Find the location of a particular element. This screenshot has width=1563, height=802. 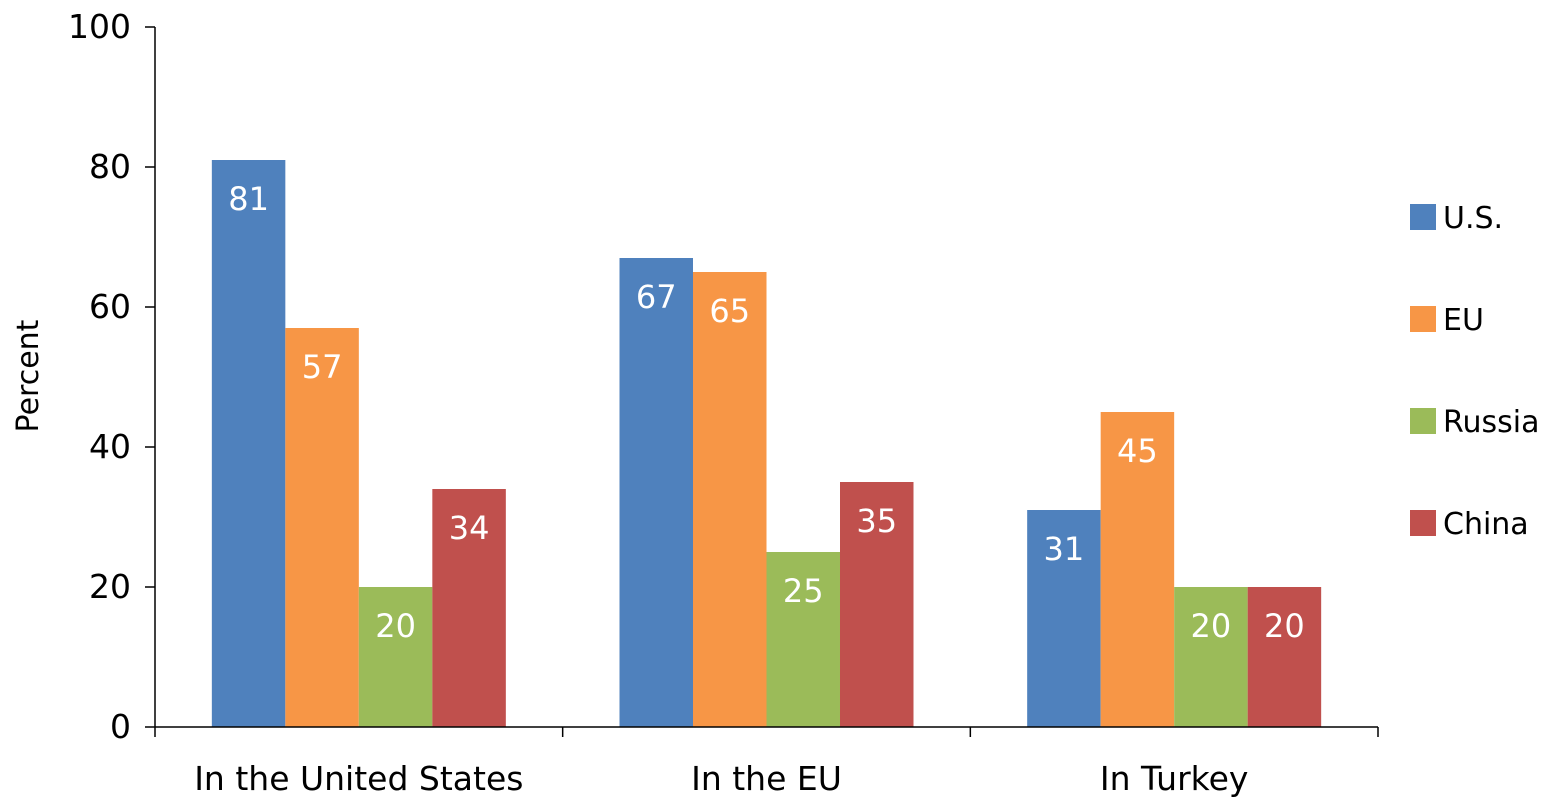

bar-value-label: 25 is located at coordinates (803, 591).